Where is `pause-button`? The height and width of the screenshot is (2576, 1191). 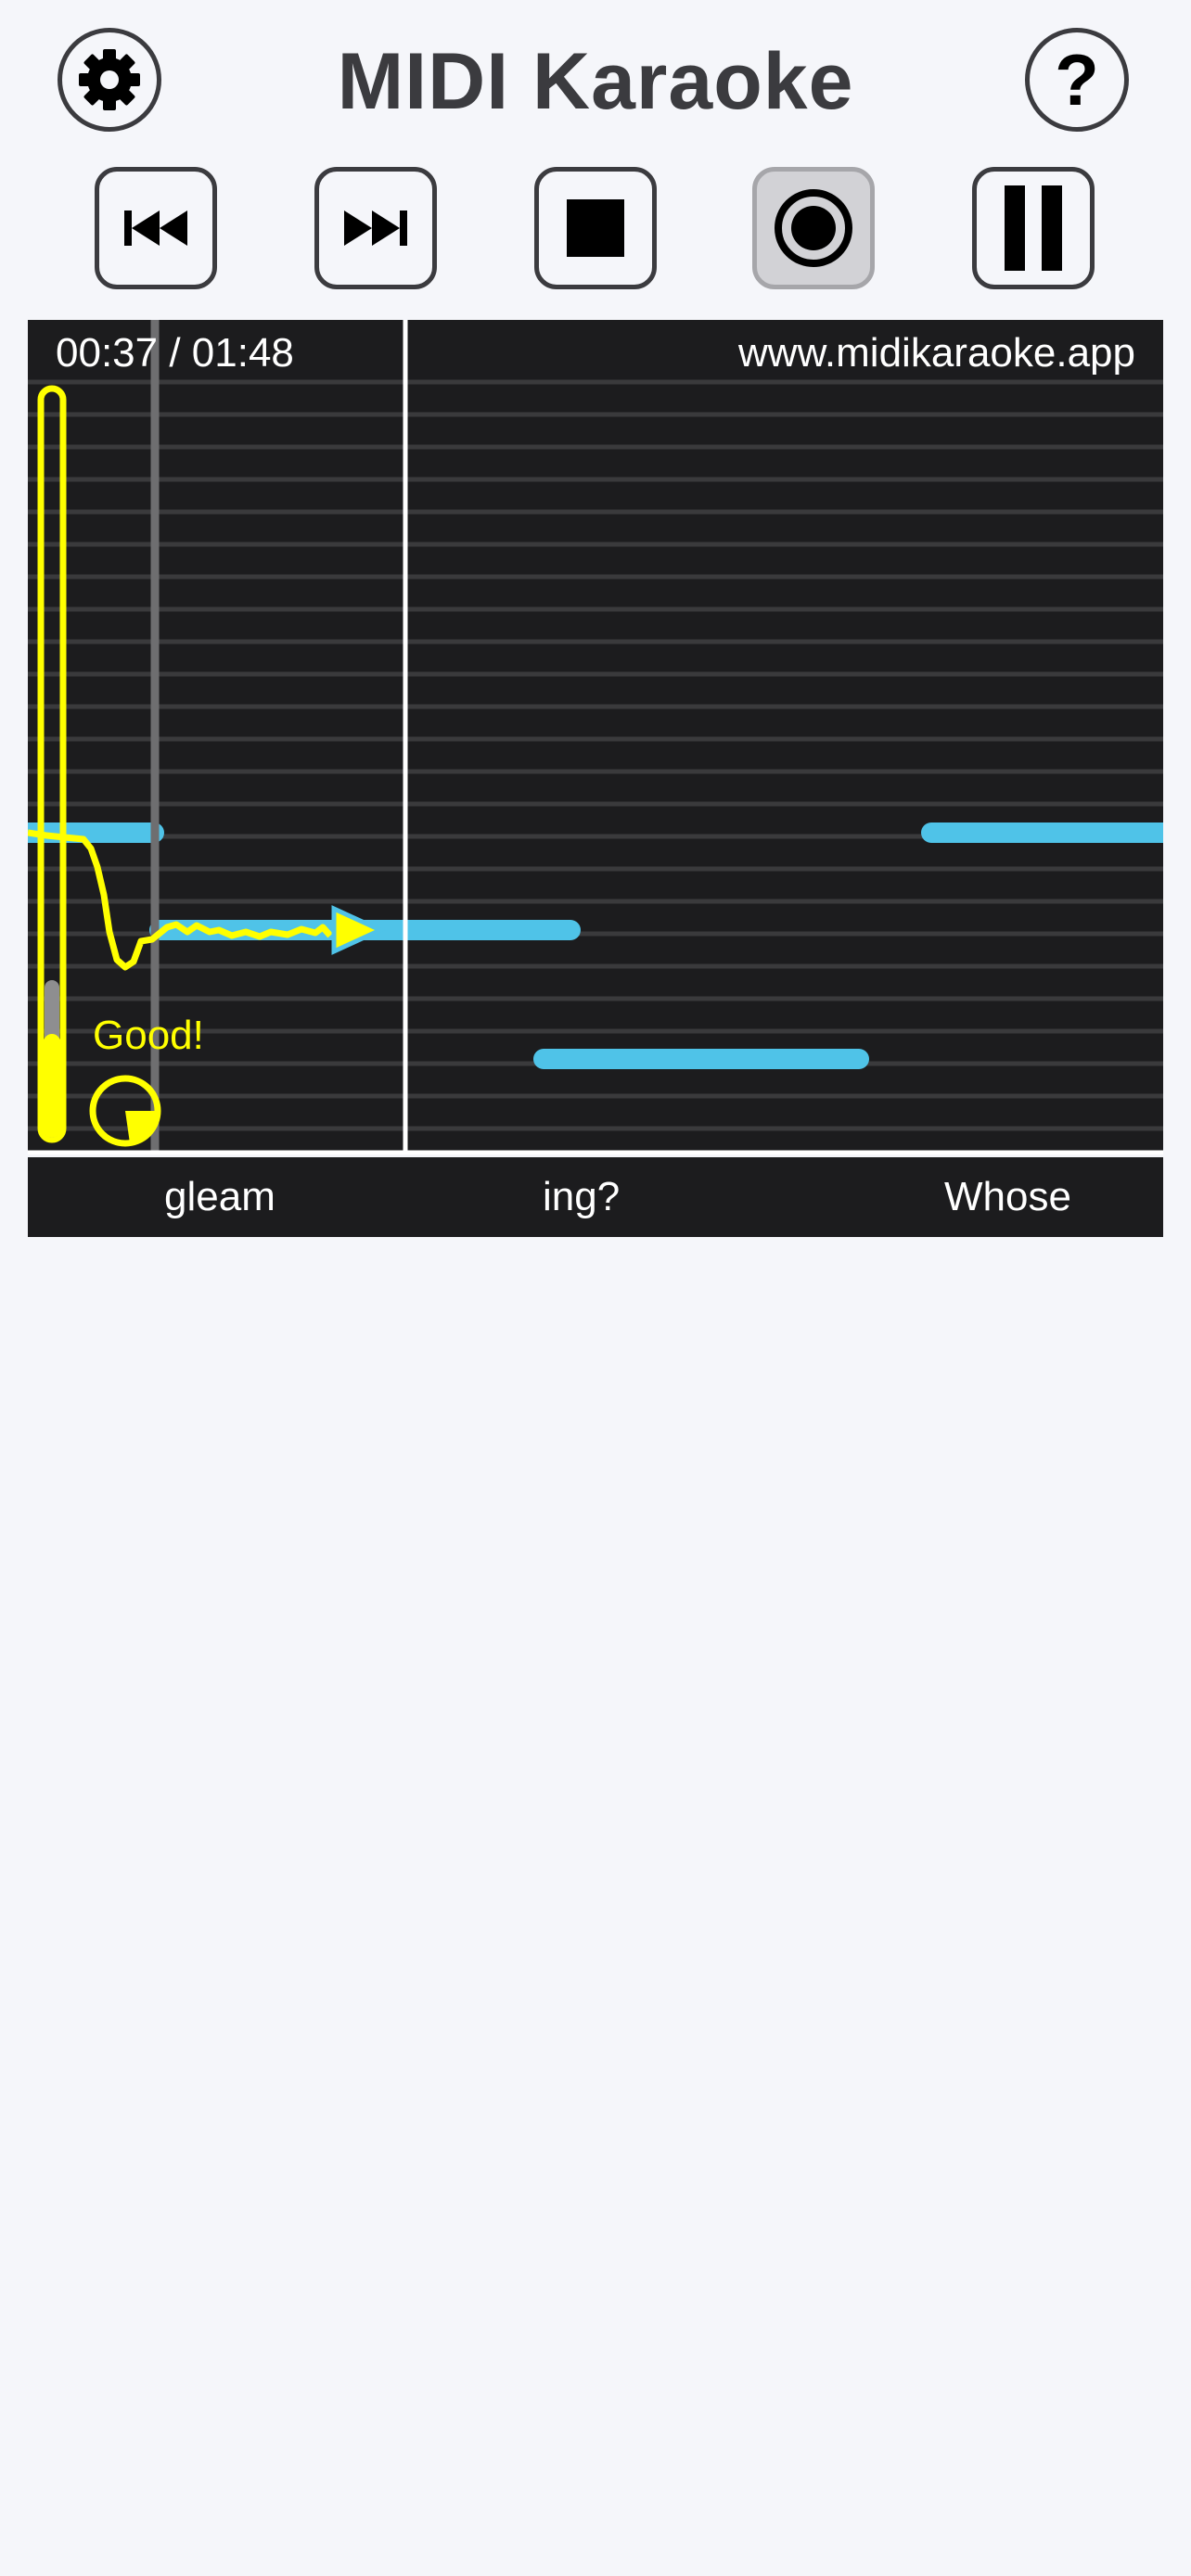 pause-button is located at coordinates (1033, 228).